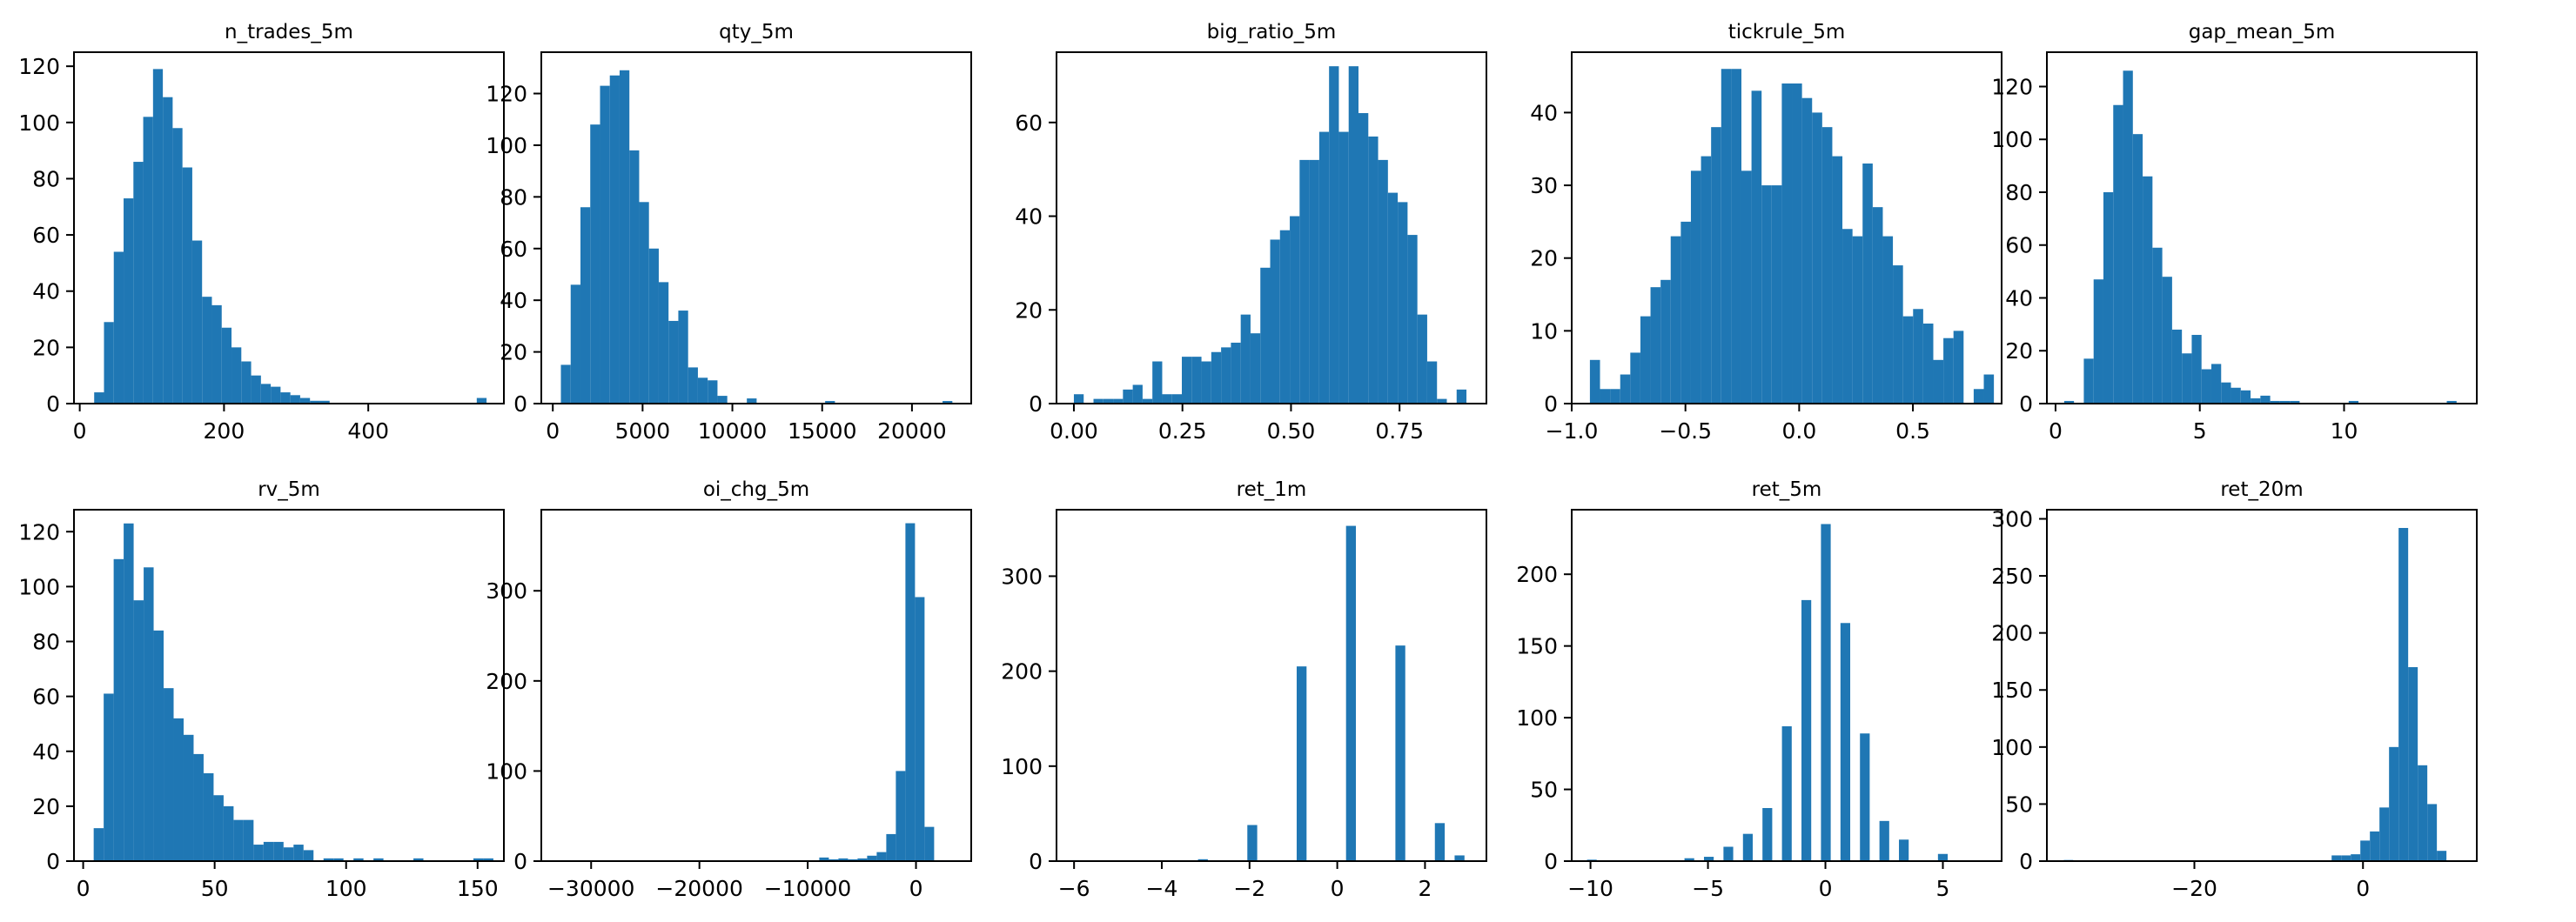 This screenshot has height=922, width=2576. I want to click on histogram-panel-ret-1m: −6 −4 −2 0 2 0 100 200 300 ret_1m, so click(1244, 689).